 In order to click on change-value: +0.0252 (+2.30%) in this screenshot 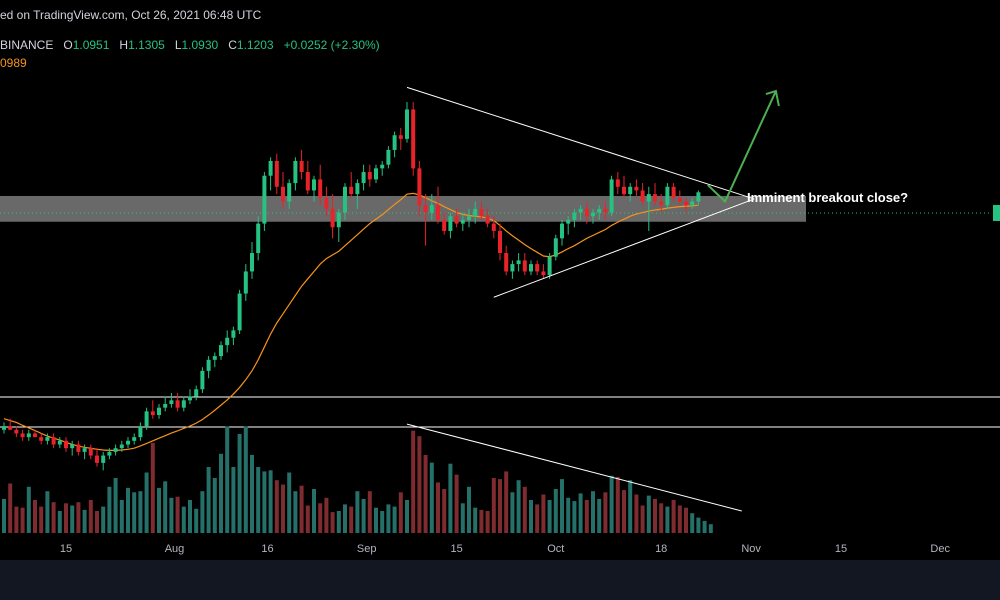, I will do `click(331, 45)`.